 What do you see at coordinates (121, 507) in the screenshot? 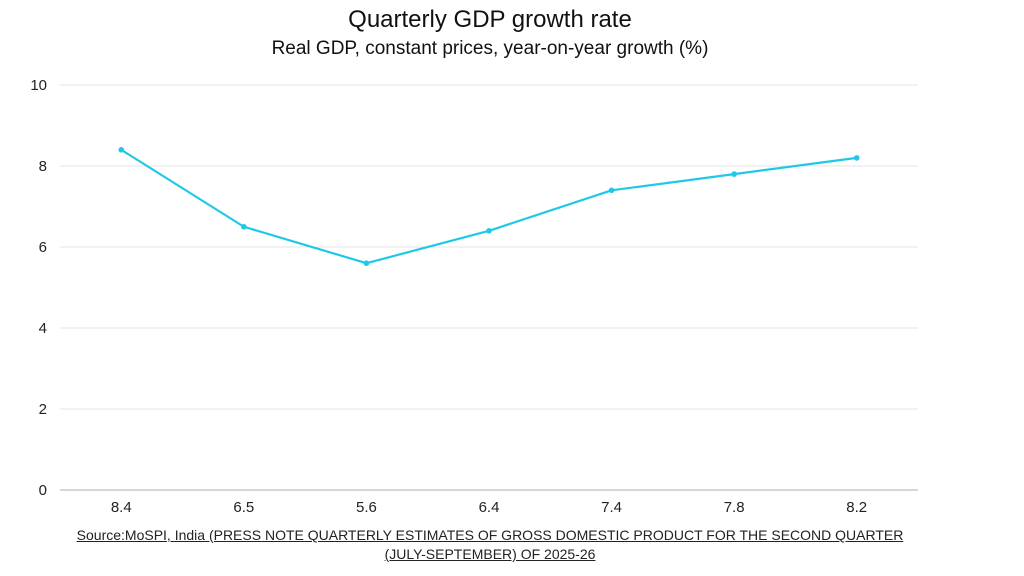
I see `x-tick-label: 8.4` at bounding box center [121, 507].